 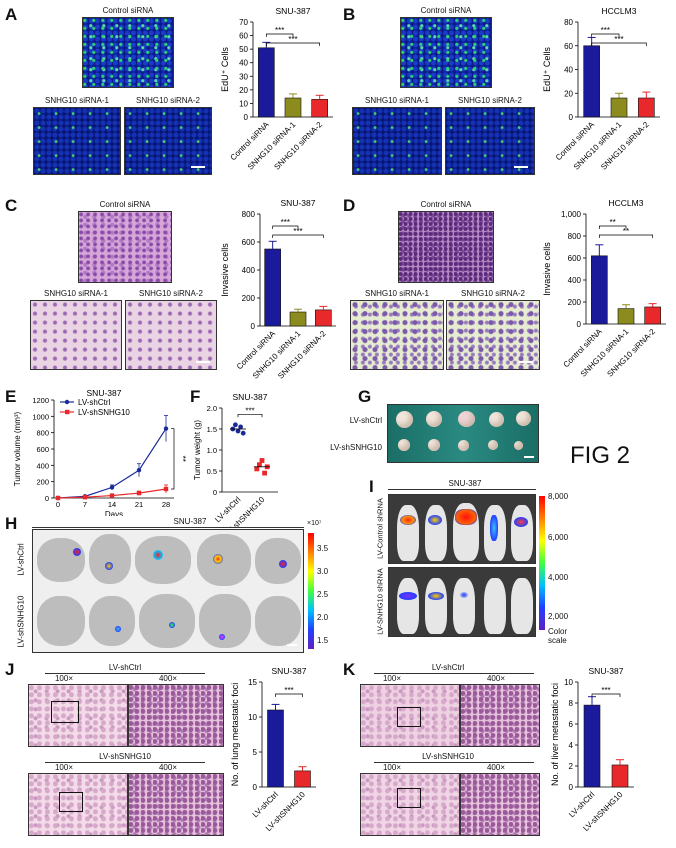 I want to click on panel-letter-e: E, so click(x=11, y=396).